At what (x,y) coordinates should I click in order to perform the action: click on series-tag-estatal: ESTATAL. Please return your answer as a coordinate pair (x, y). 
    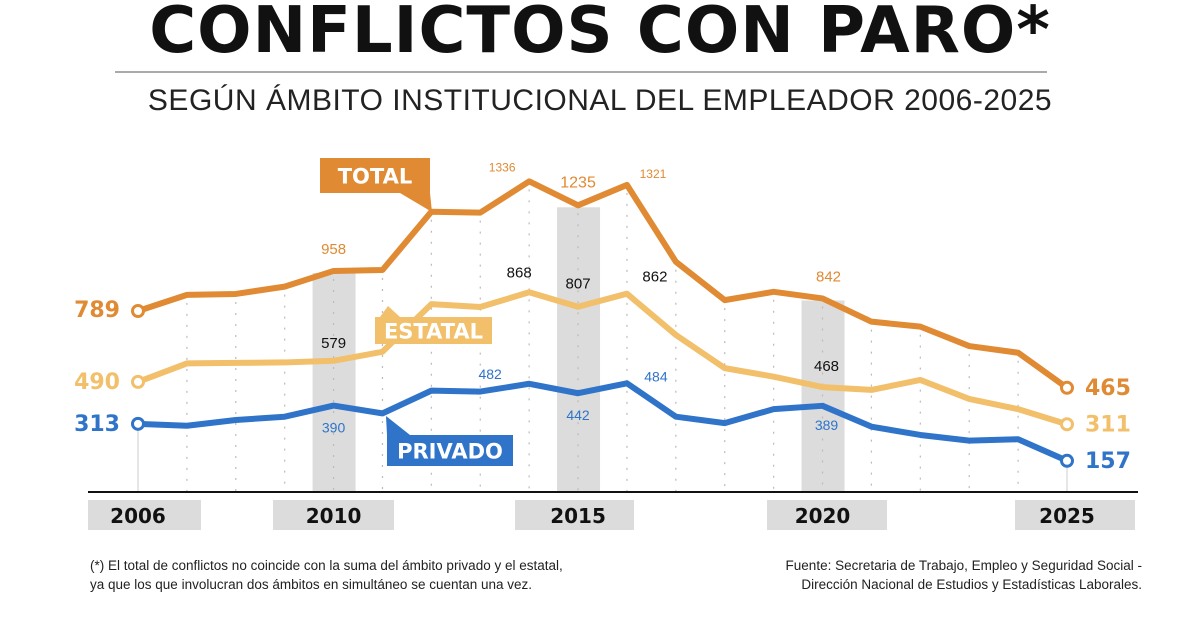
    Looking at the image, I should click on (433, 325).